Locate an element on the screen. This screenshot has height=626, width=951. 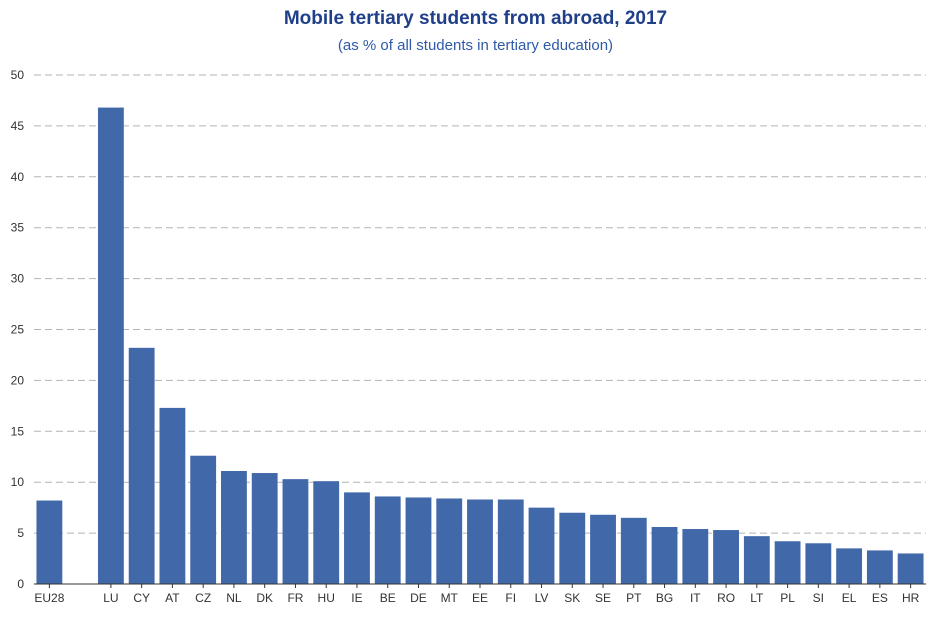
bar-sk is located at coordinates (572, 548).